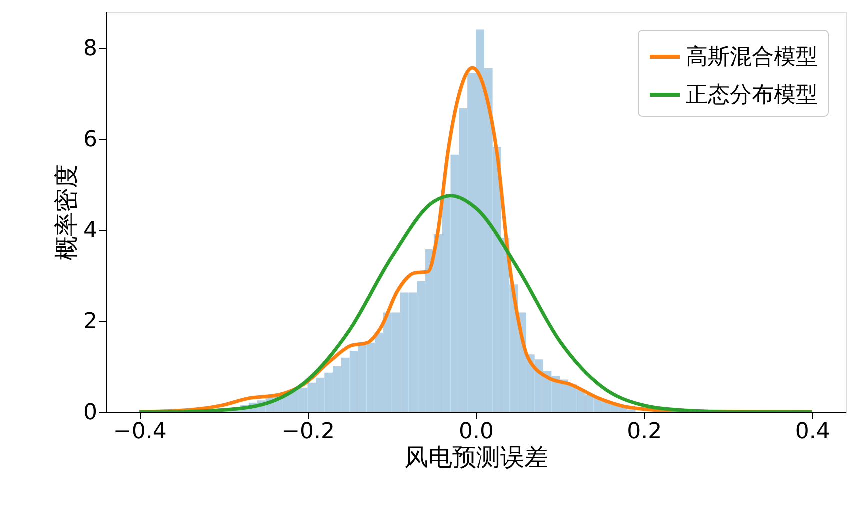  Describe the element at coordinates (309, 432) in the screenshot. I see `x-tick-label: −0.2` at that location.